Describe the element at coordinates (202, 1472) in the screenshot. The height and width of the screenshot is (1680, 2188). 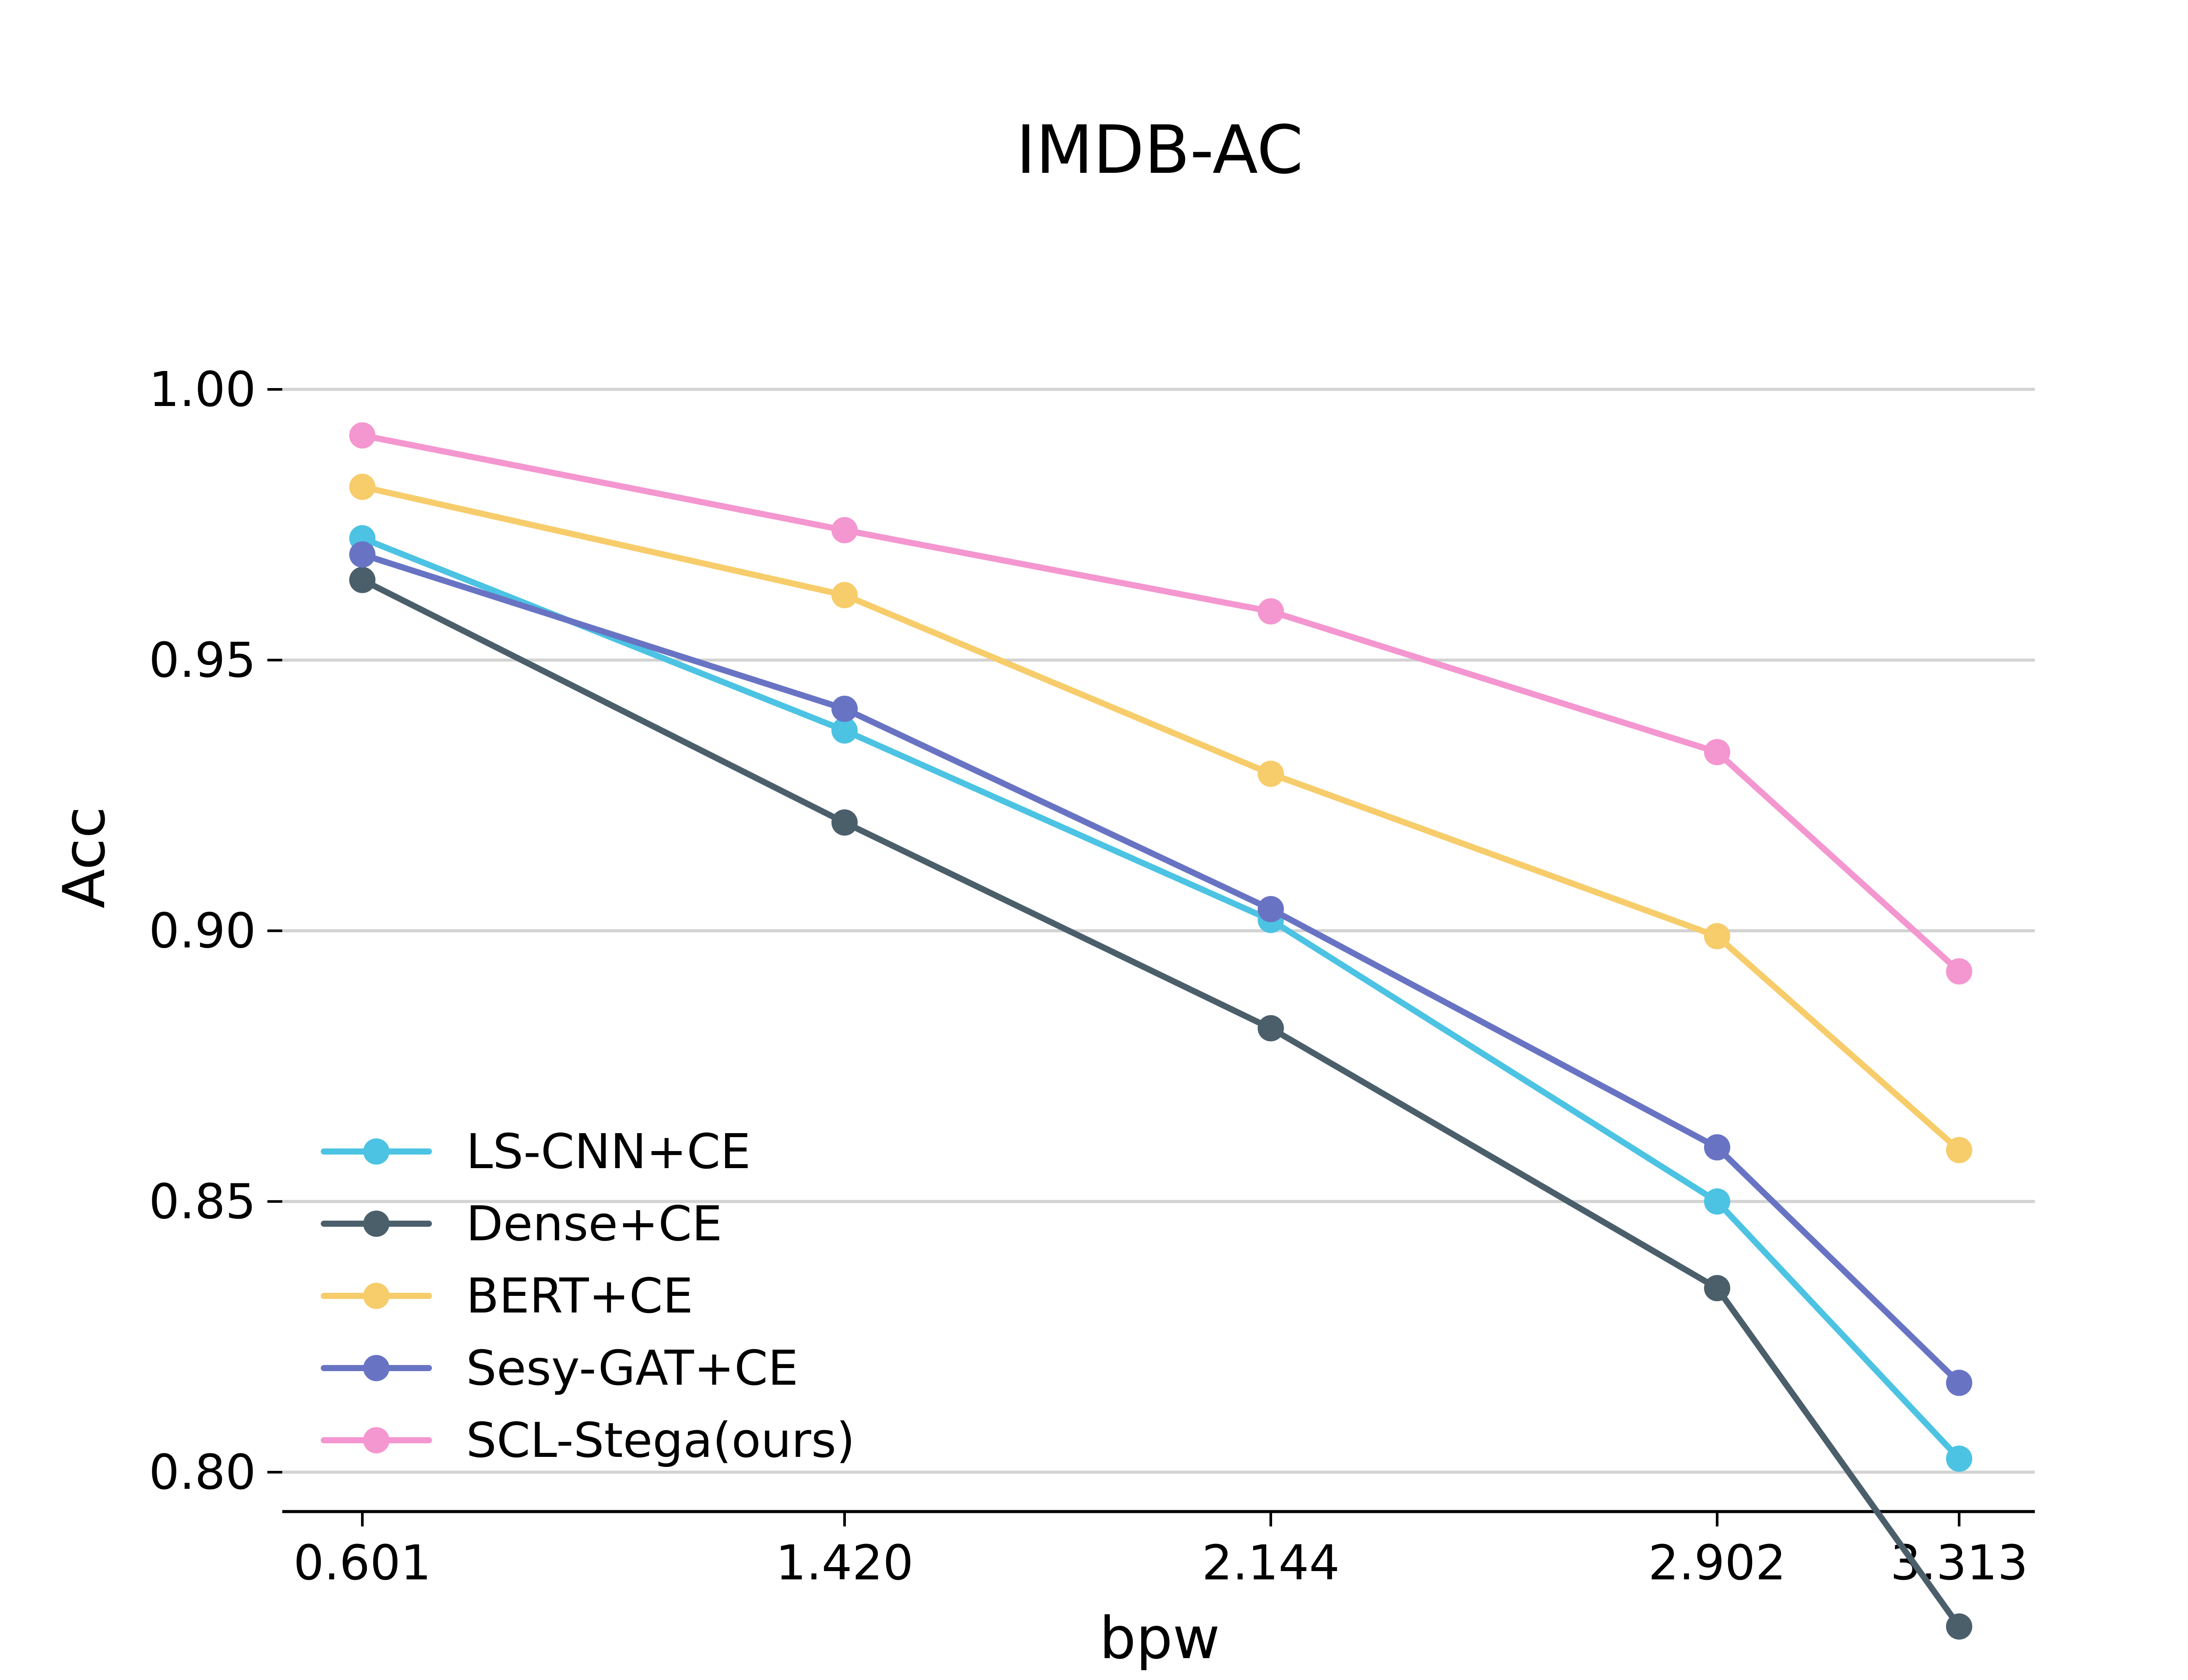
I see `y-tick-label: 0.80` at that location.